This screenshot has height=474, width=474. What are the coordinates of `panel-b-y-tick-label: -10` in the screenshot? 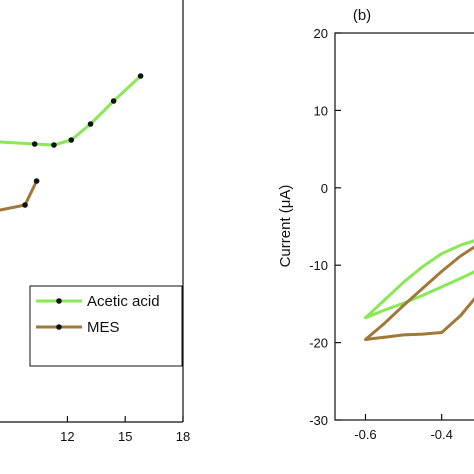 It's located at (318, 265).